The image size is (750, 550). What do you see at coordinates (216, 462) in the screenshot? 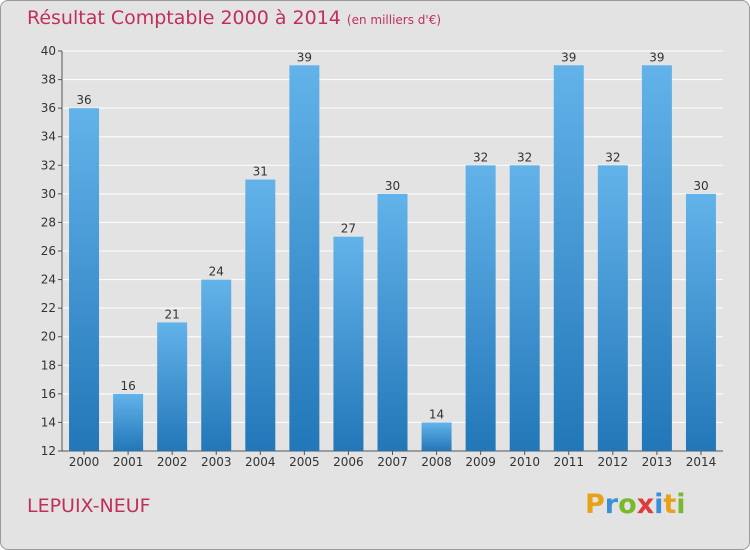
I see `x-tick-label: 2003` at bounding box center [216, 462].